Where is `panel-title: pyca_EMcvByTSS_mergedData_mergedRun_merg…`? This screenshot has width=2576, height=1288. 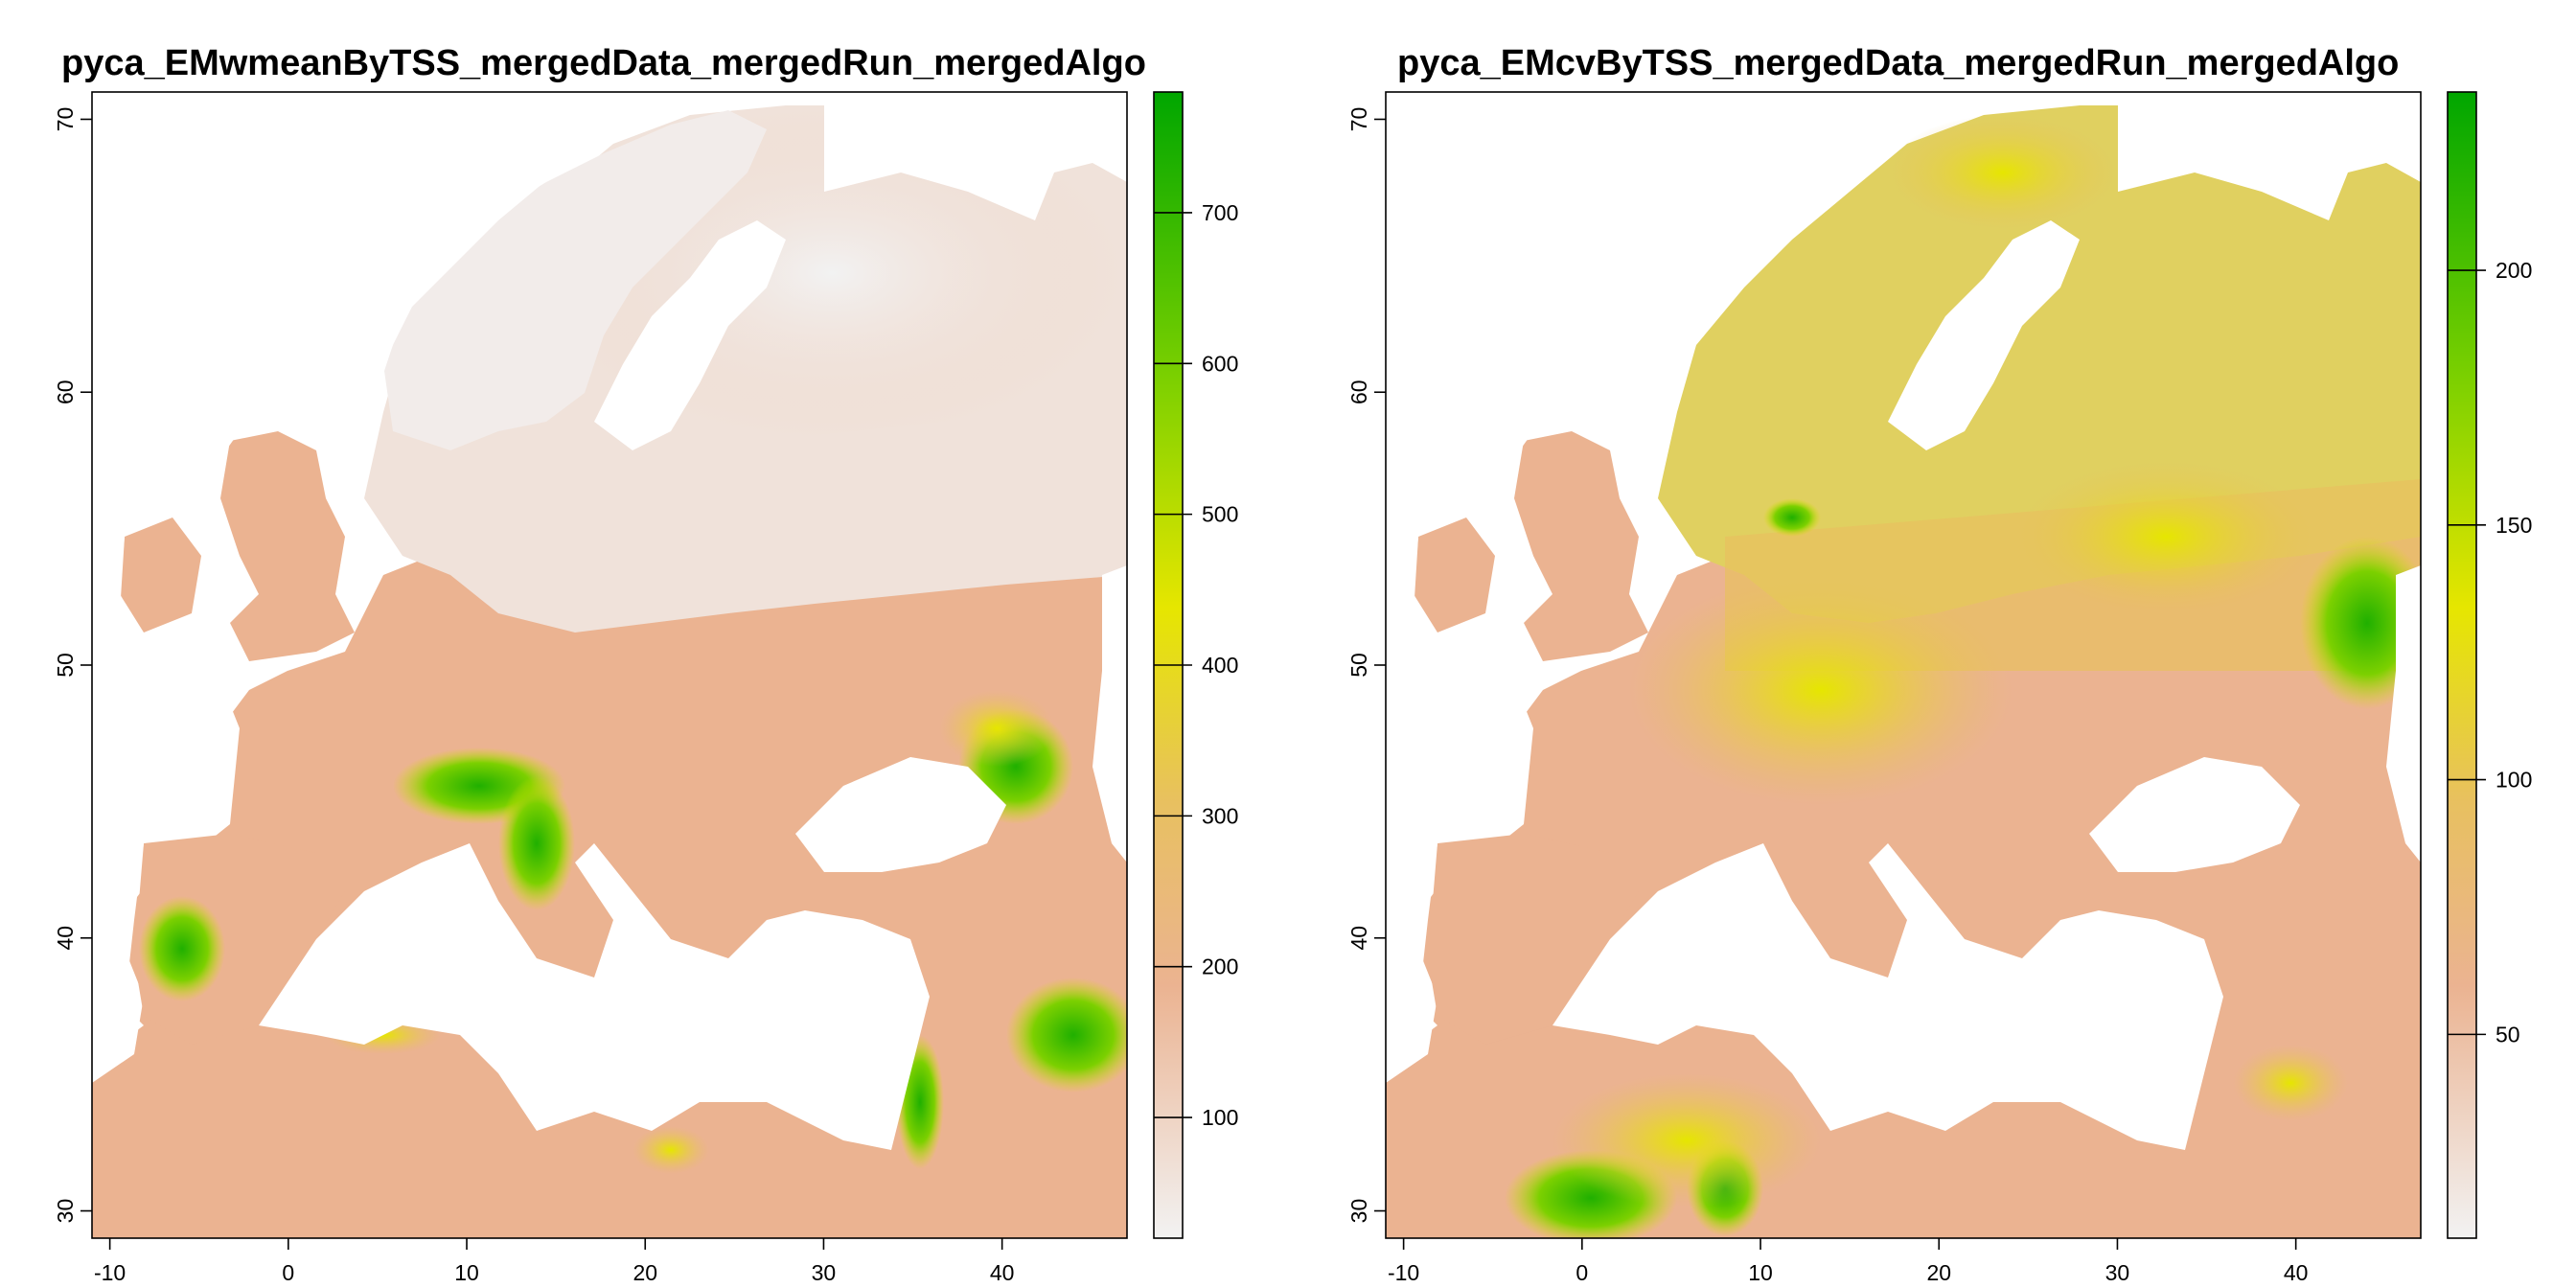
panel-title: pyca_EMcvByTSS_mergedData_mergedRun_merg… is located at coordinates (1898, 63).